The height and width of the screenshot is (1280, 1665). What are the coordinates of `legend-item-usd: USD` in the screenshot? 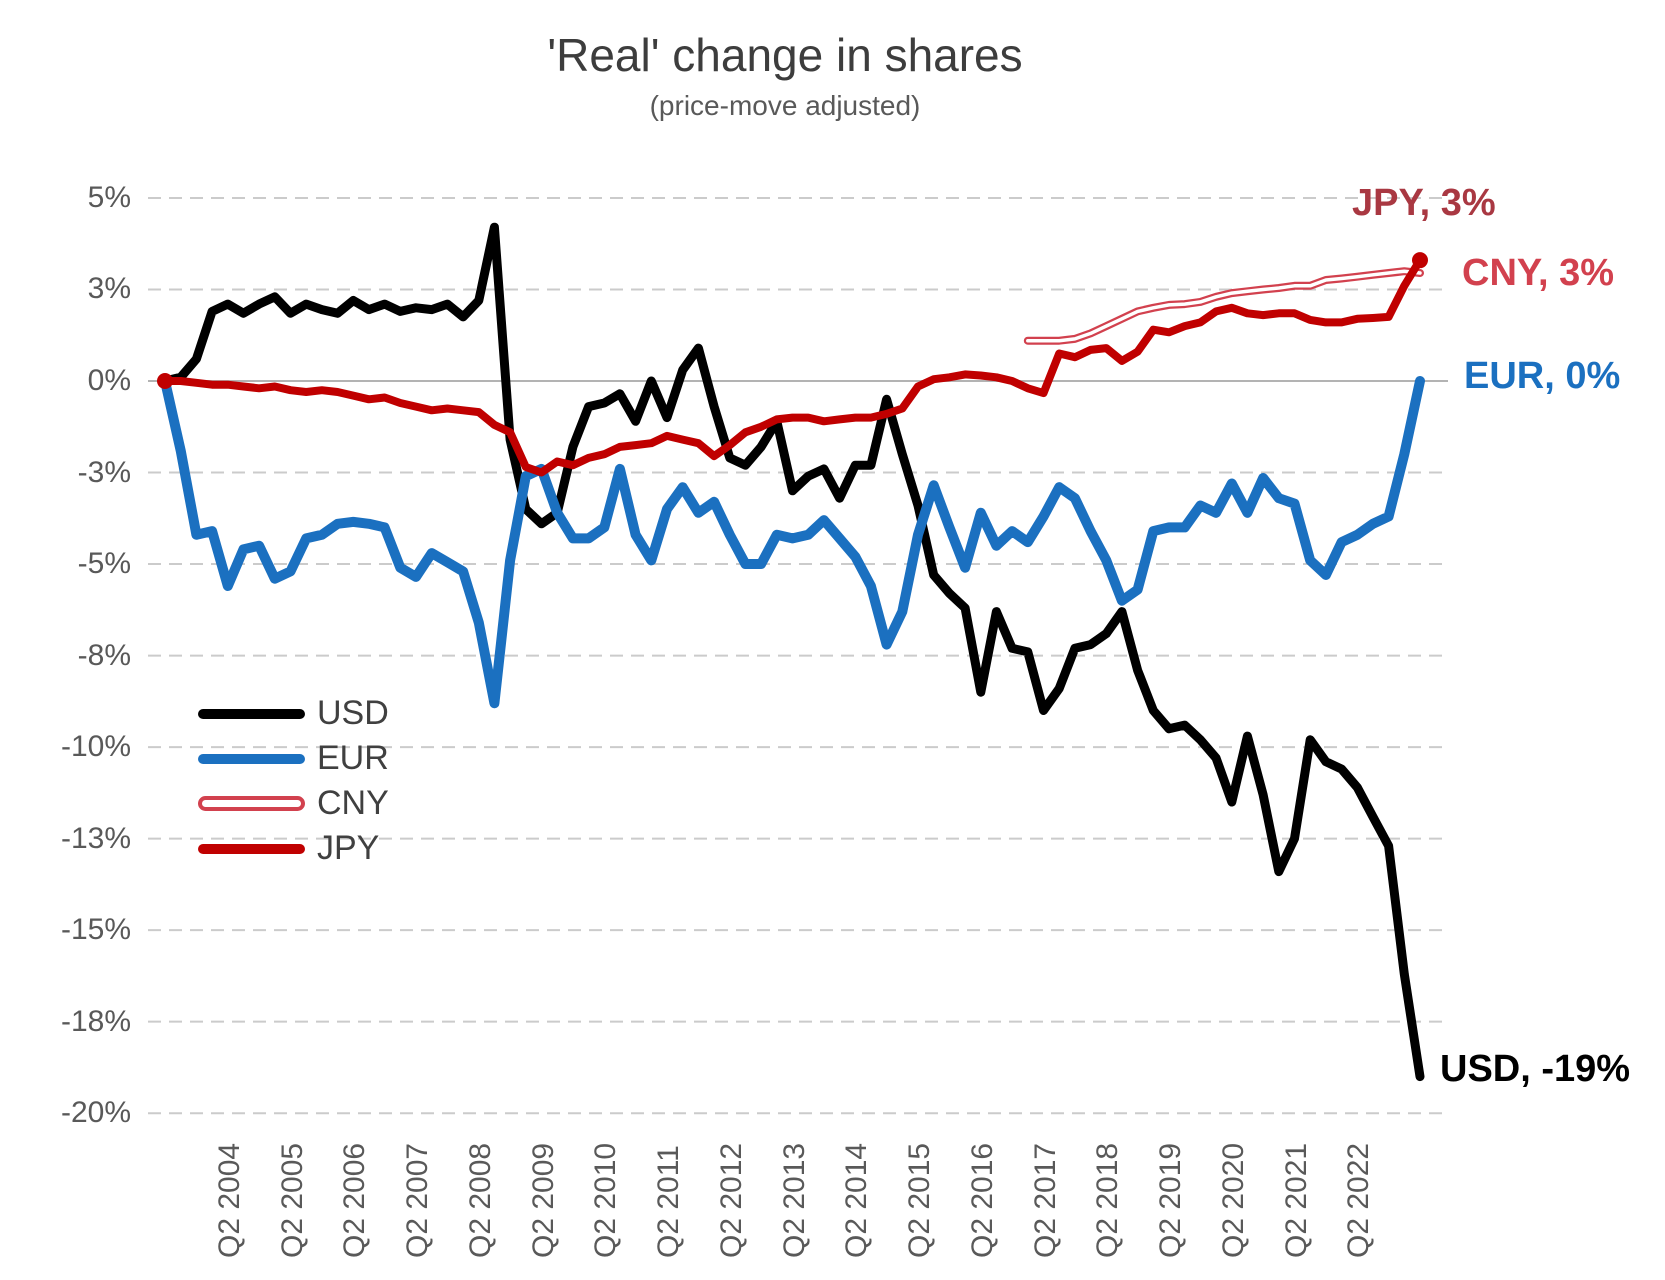 It's located at (293, 713).